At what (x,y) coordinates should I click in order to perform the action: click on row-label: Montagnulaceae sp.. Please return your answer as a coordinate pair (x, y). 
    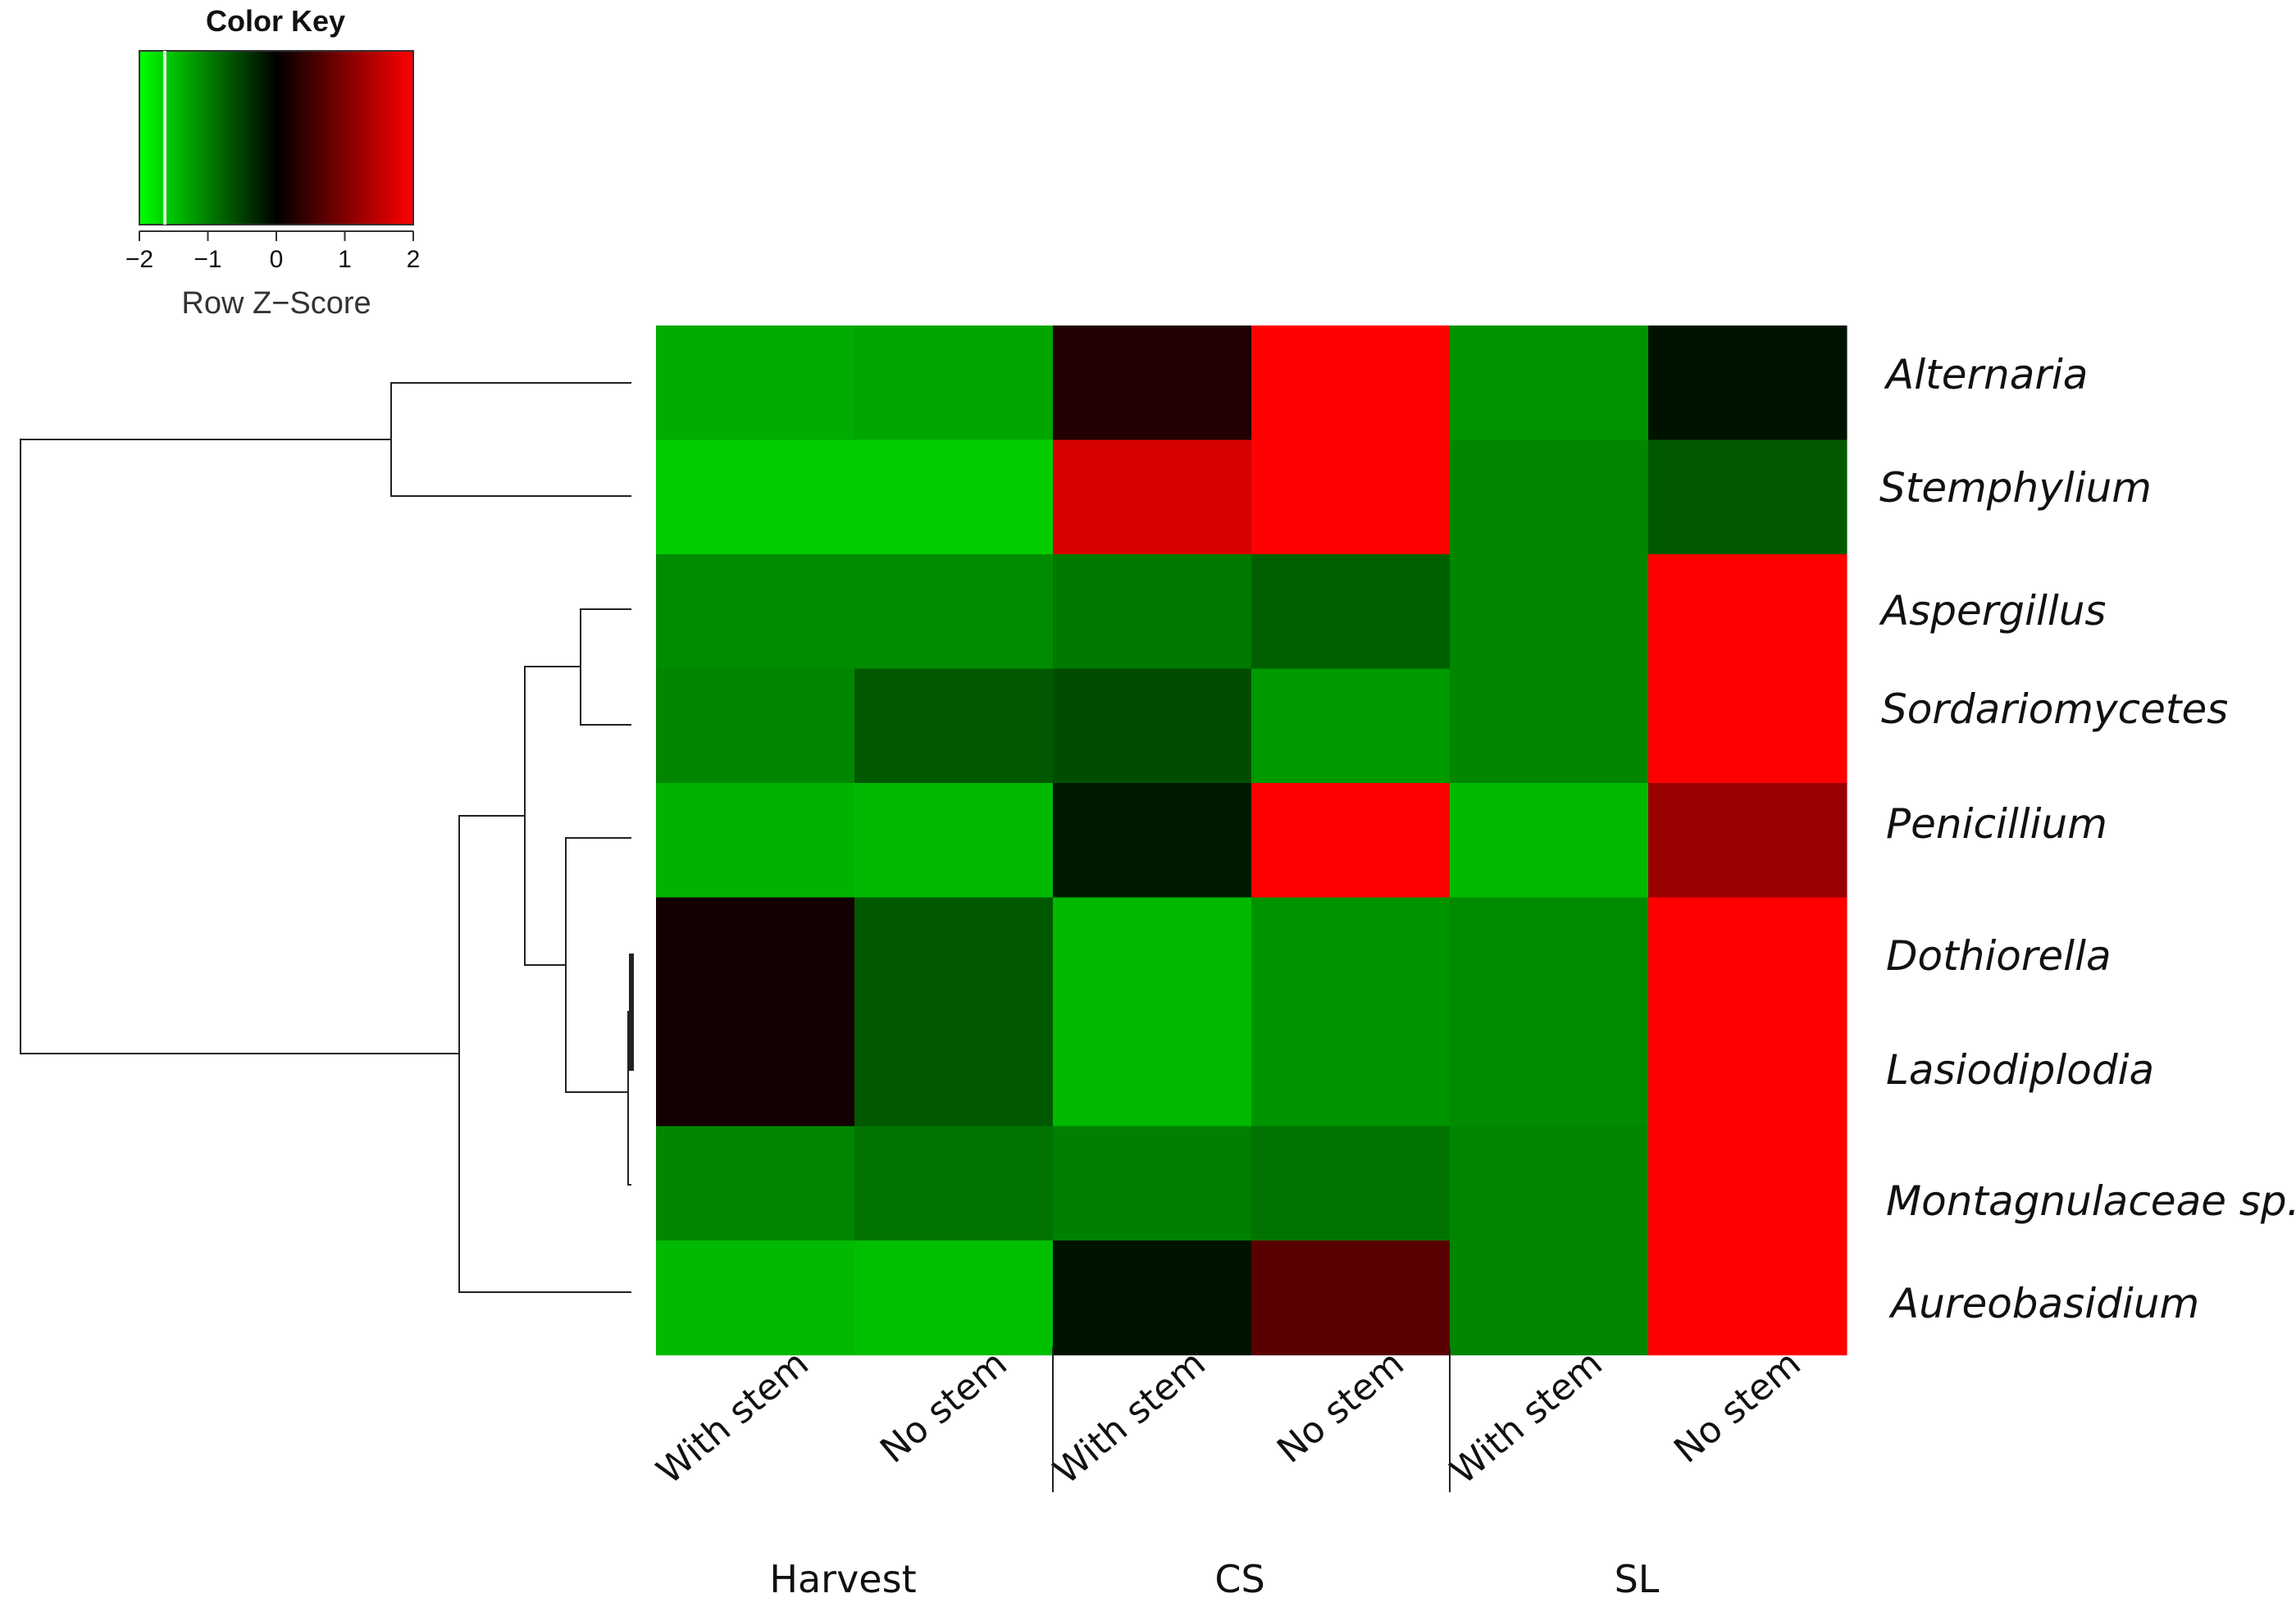
    Looking at the image, I should click on (2091, 1201).